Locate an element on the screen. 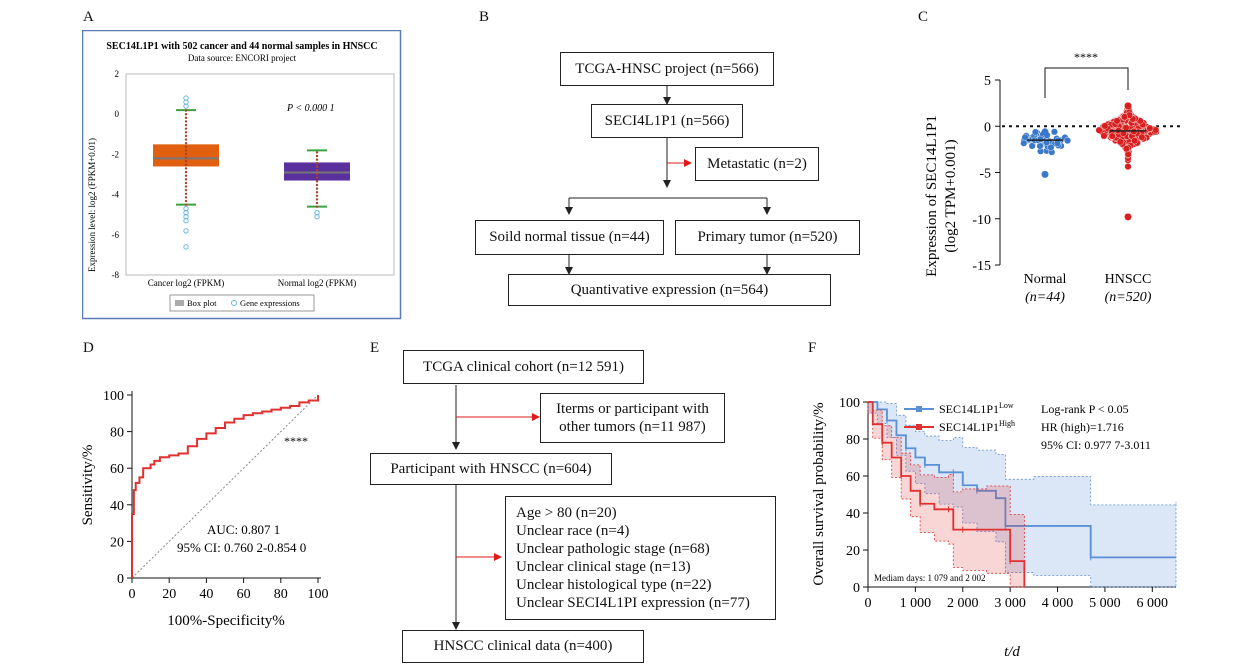 The height and width of the screenshot is (672, 1246). x-tick-label: Normal log2 (FPKM) is located at coordinates (317, 283).